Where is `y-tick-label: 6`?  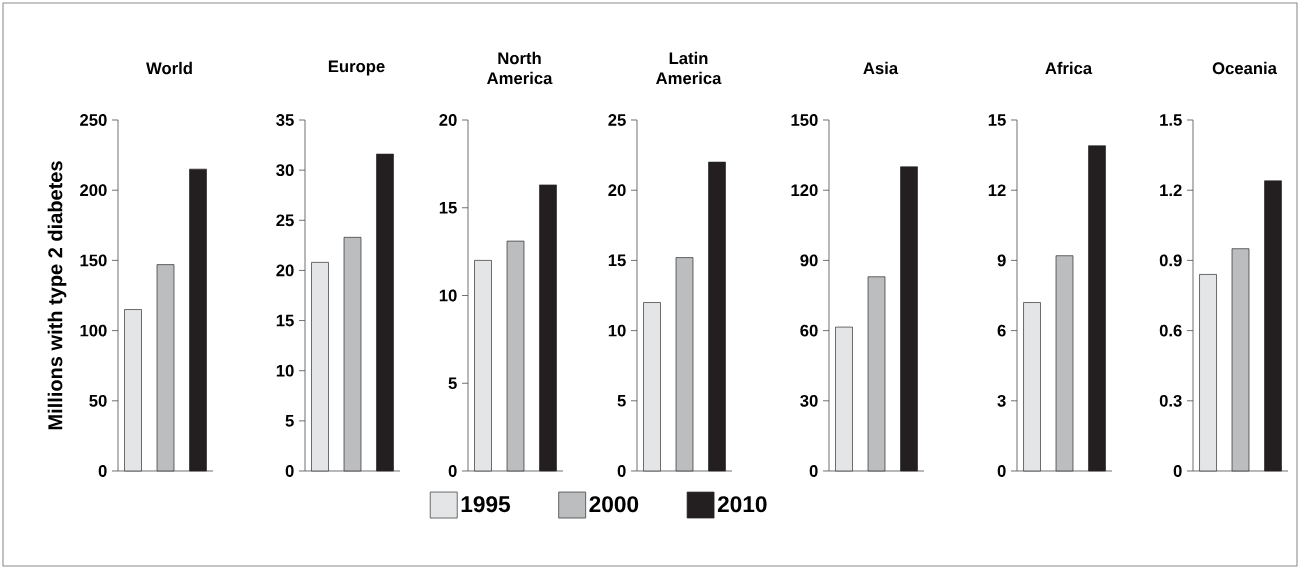
y-tick-label: 6 is located at coordinates (1001, 330).